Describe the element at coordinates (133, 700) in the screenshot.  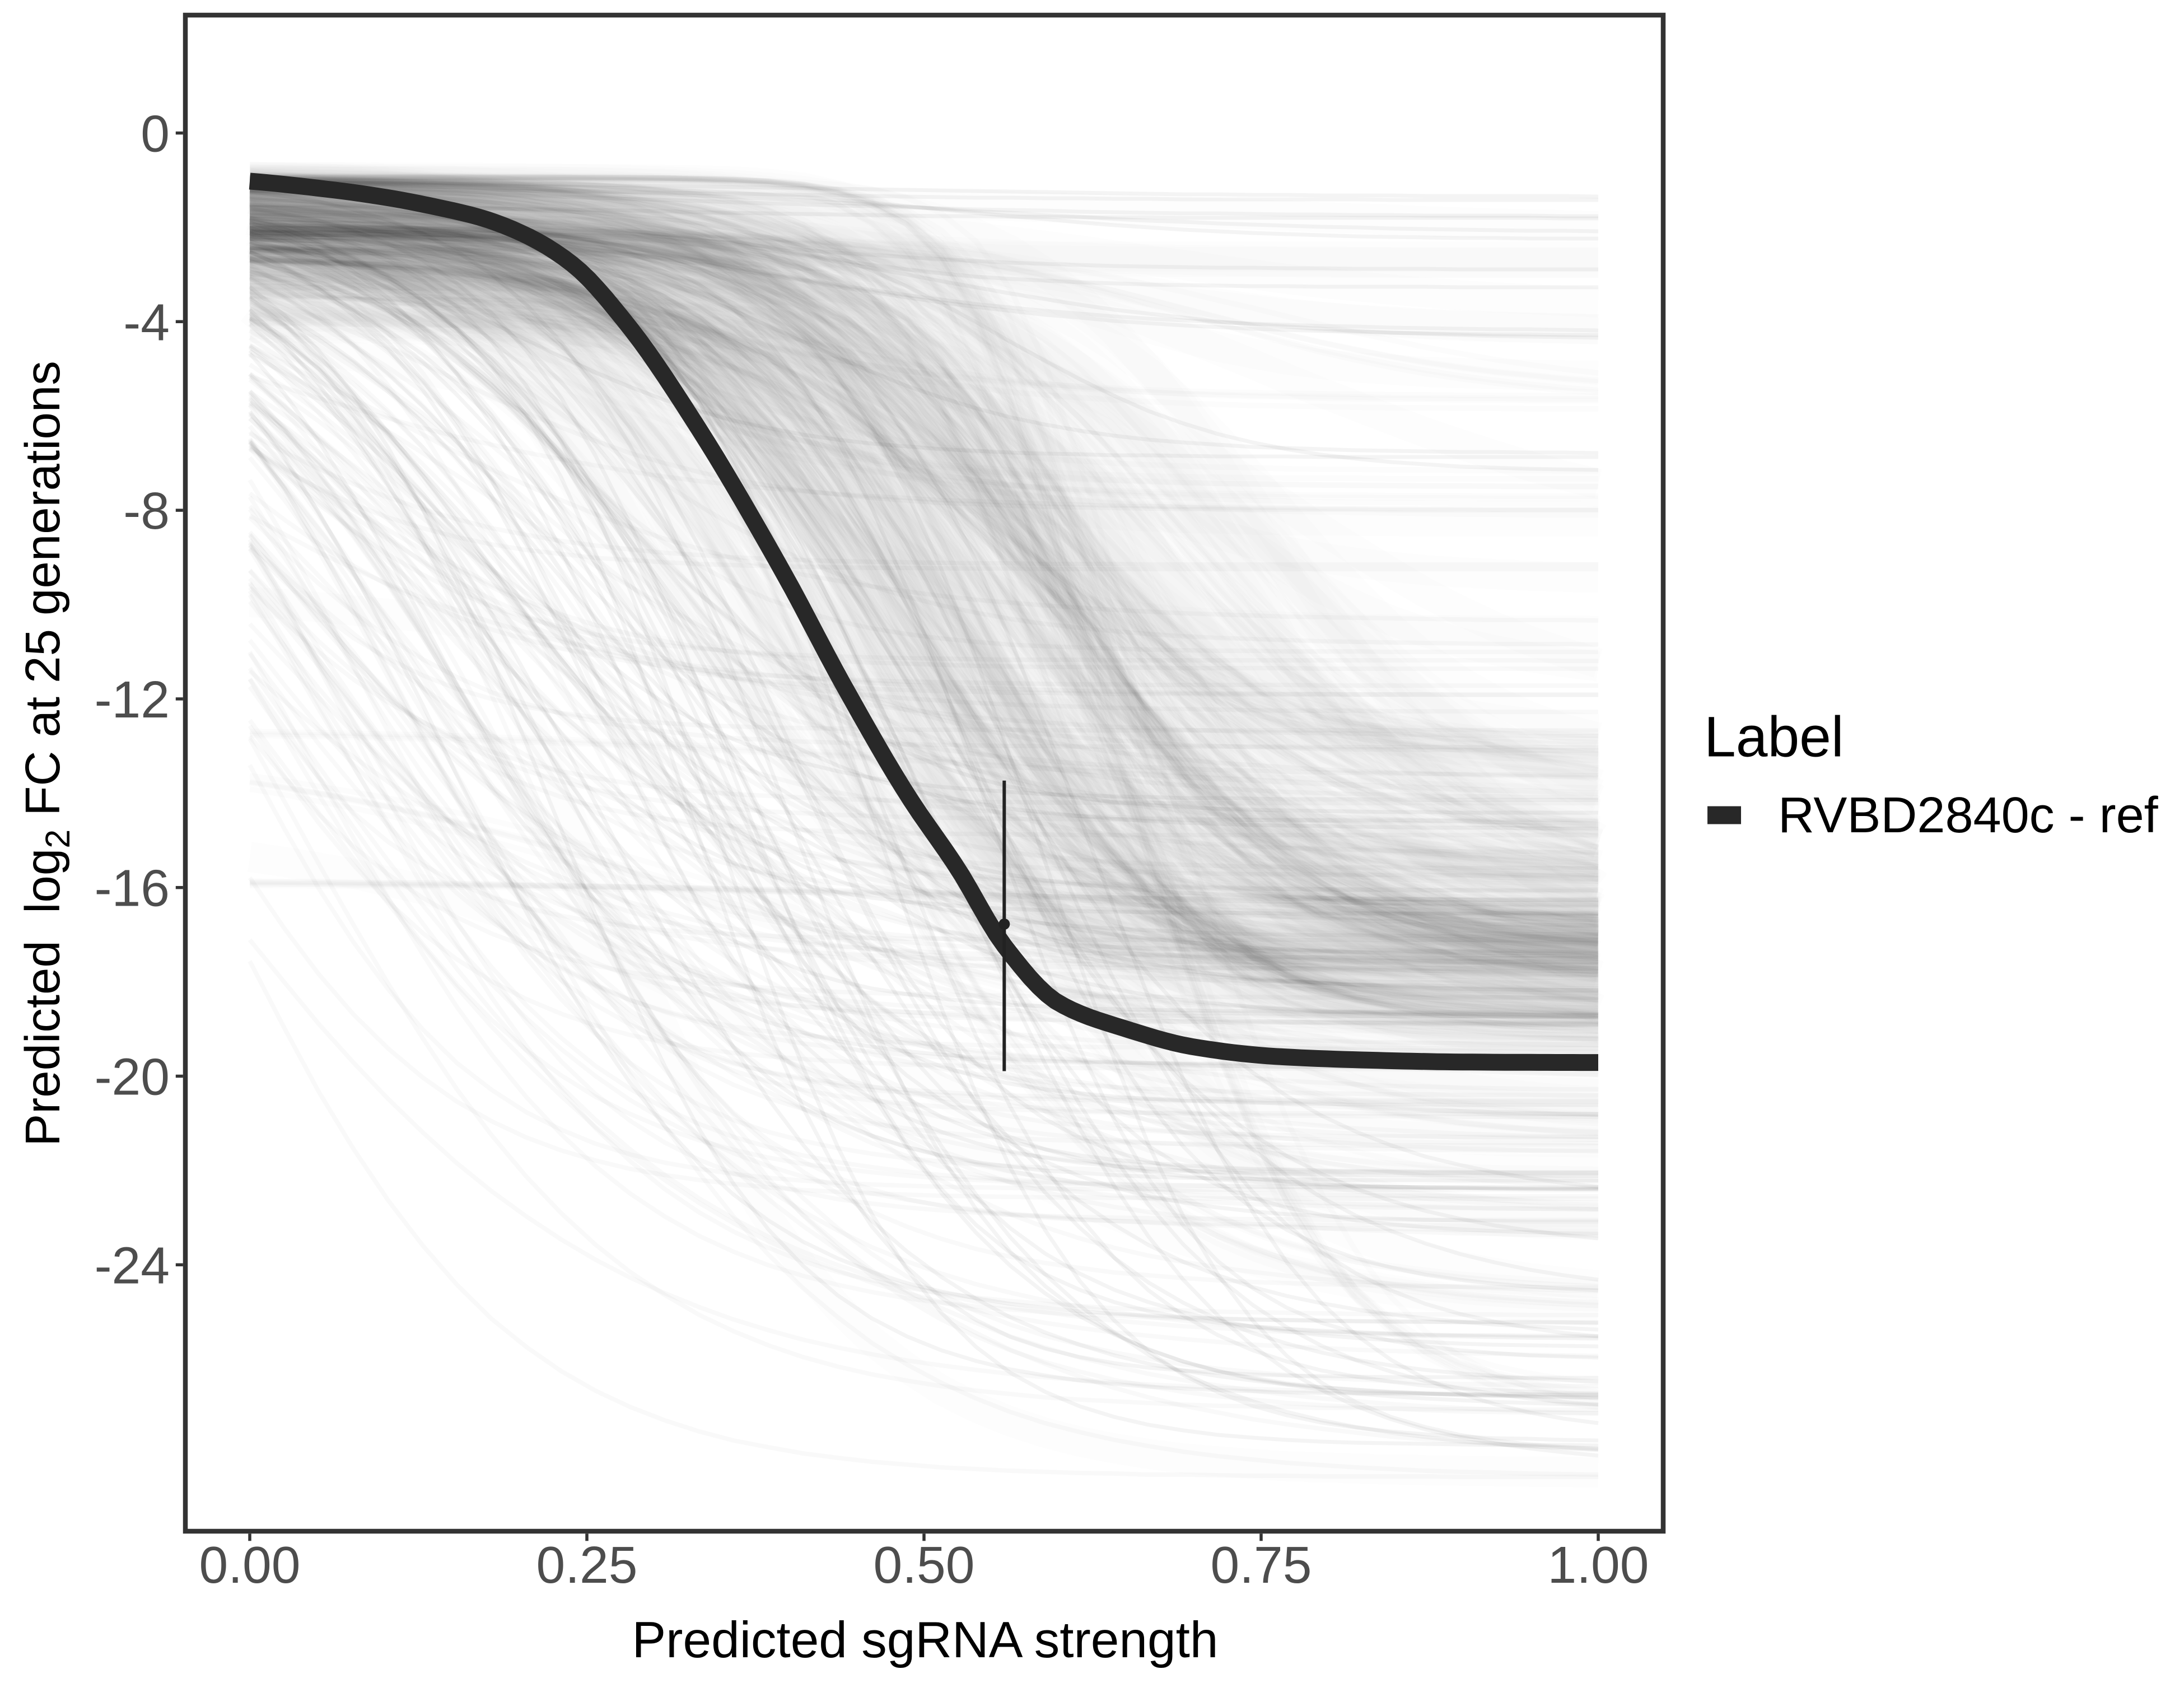
I see `svg-text: -12` at that location.